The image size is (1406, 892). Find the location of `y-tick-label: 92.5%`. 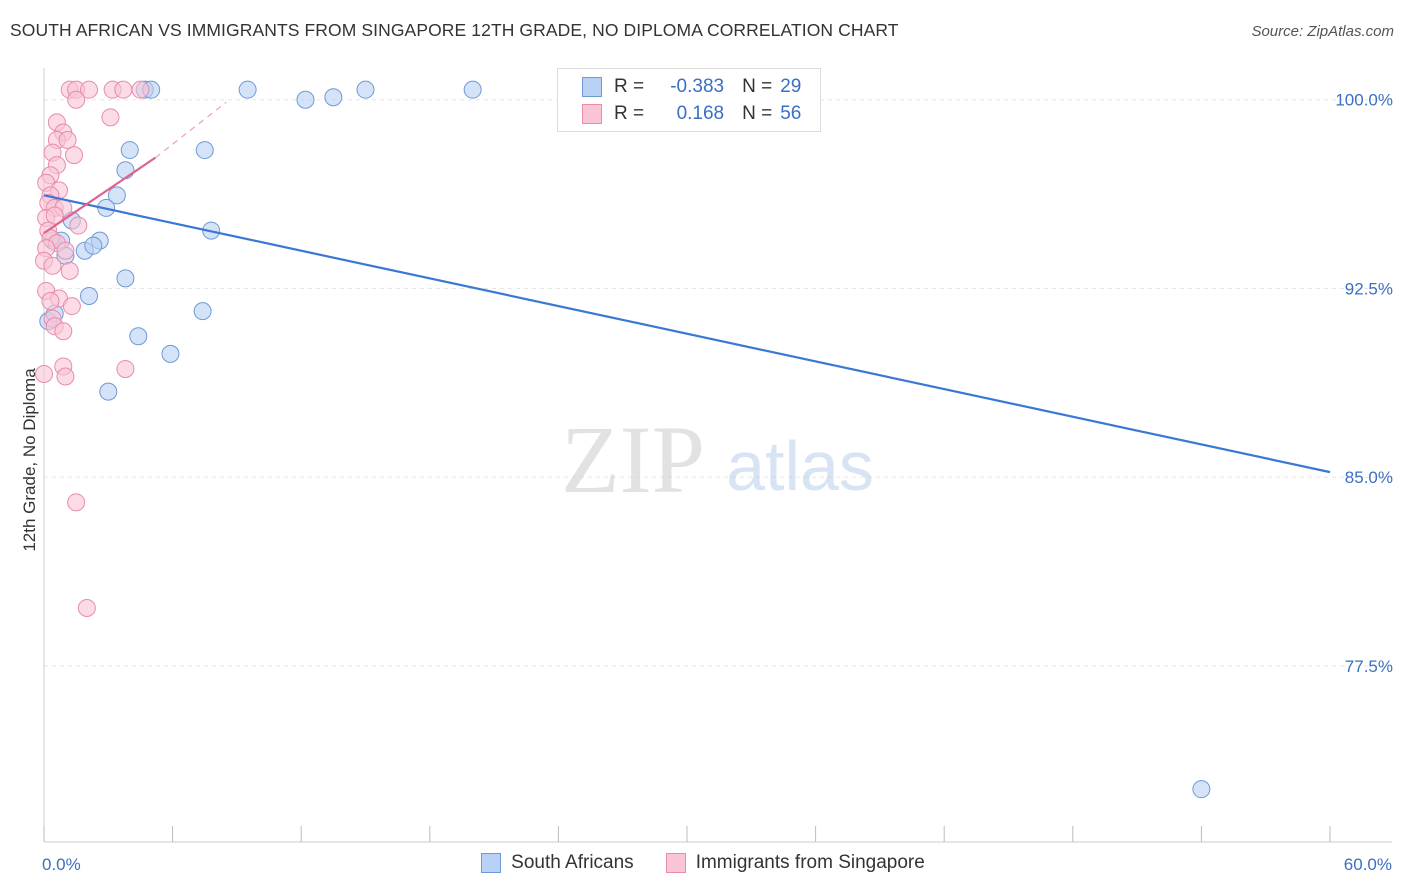

y-tick-label: 92.5% is located at coordinates (1369, 288).